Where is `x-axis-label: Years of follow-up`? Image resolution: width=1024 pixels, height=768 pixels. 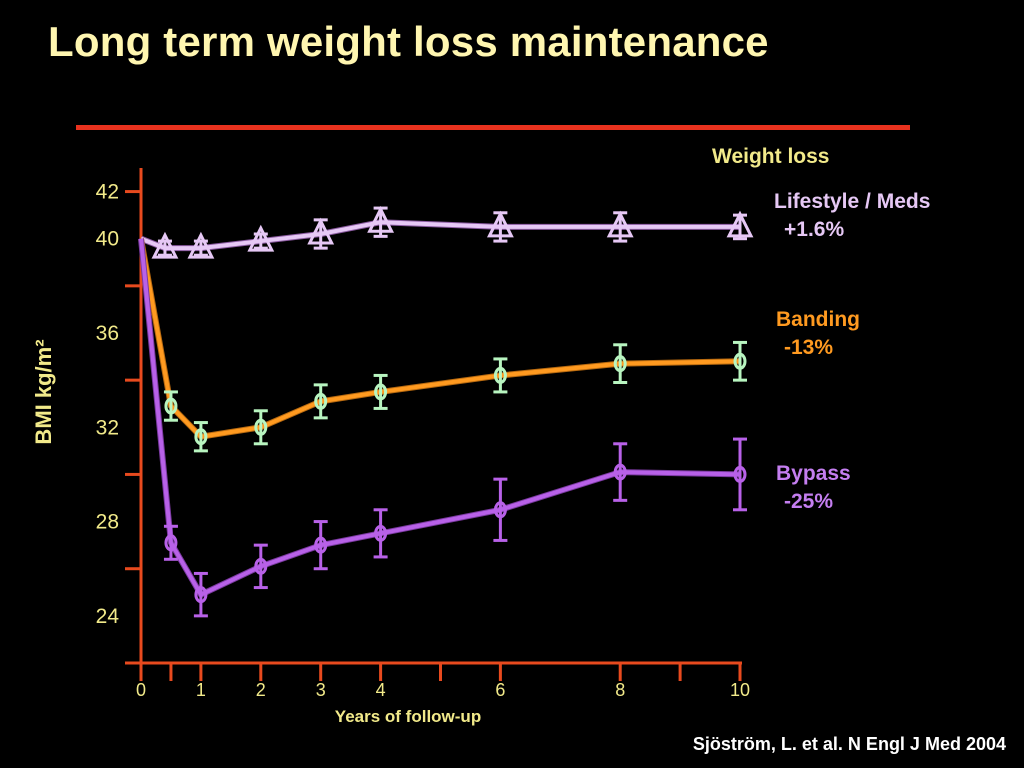
x-axis-label: Years of follow-up is located at coordinates (512, 717).